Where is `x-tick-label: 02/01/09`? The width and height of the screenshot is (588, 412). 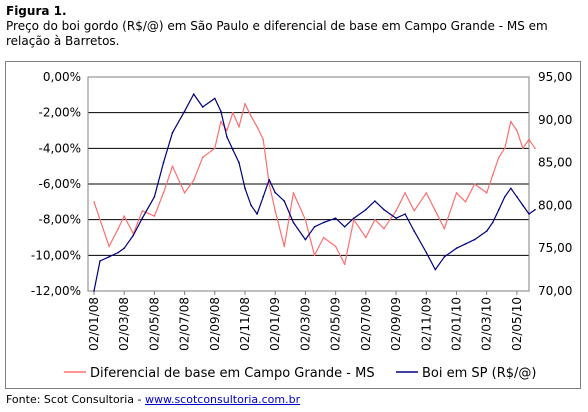
x-tick-label: 02/01/09 is located at coordinates (275, 324).